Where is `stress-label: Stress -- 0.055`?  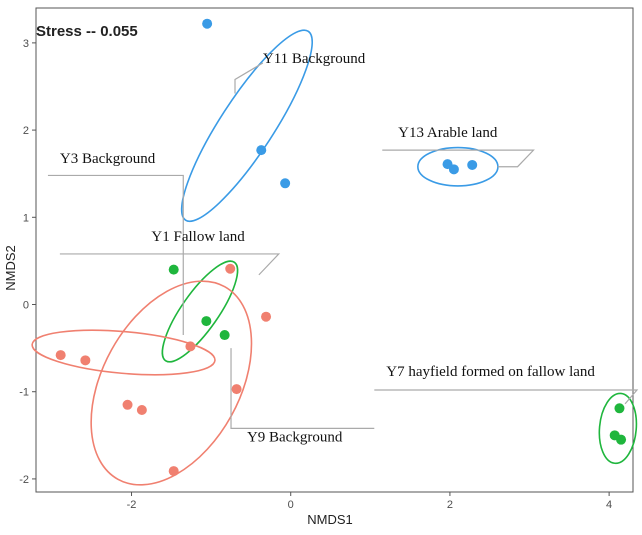 stress-label: Stress -- 0.055 is located at coordinates (87, 31).